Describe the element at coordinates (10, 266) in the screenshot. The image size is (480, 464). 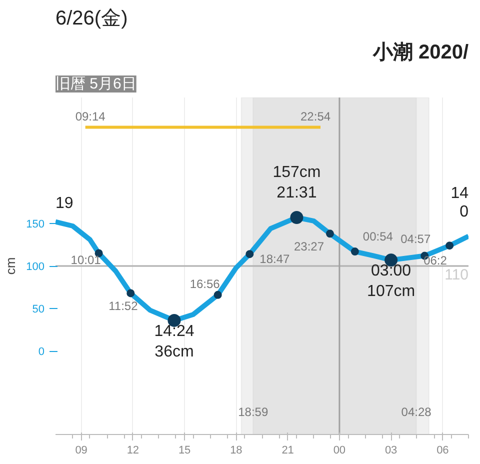
I see `y-axis-title: cm` at that location.